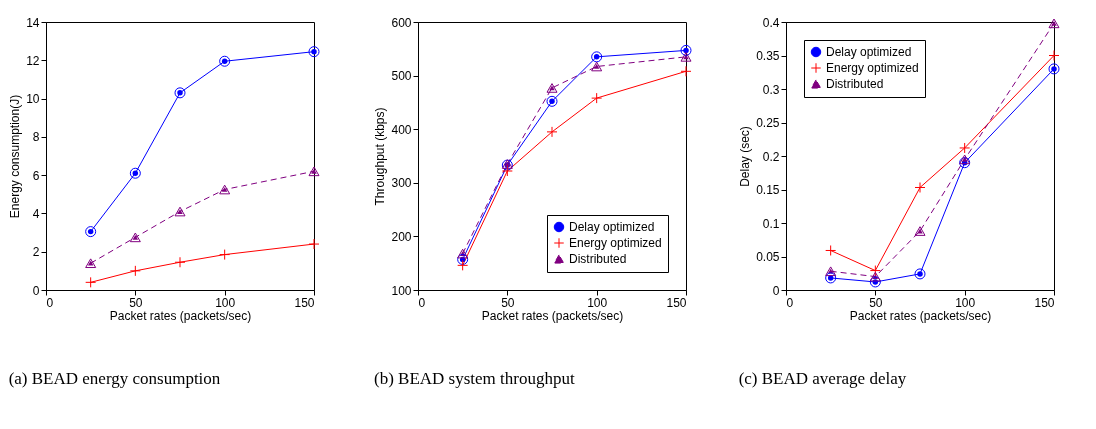  I want to click on y-tick-label: 0.1, so click(771, 223).